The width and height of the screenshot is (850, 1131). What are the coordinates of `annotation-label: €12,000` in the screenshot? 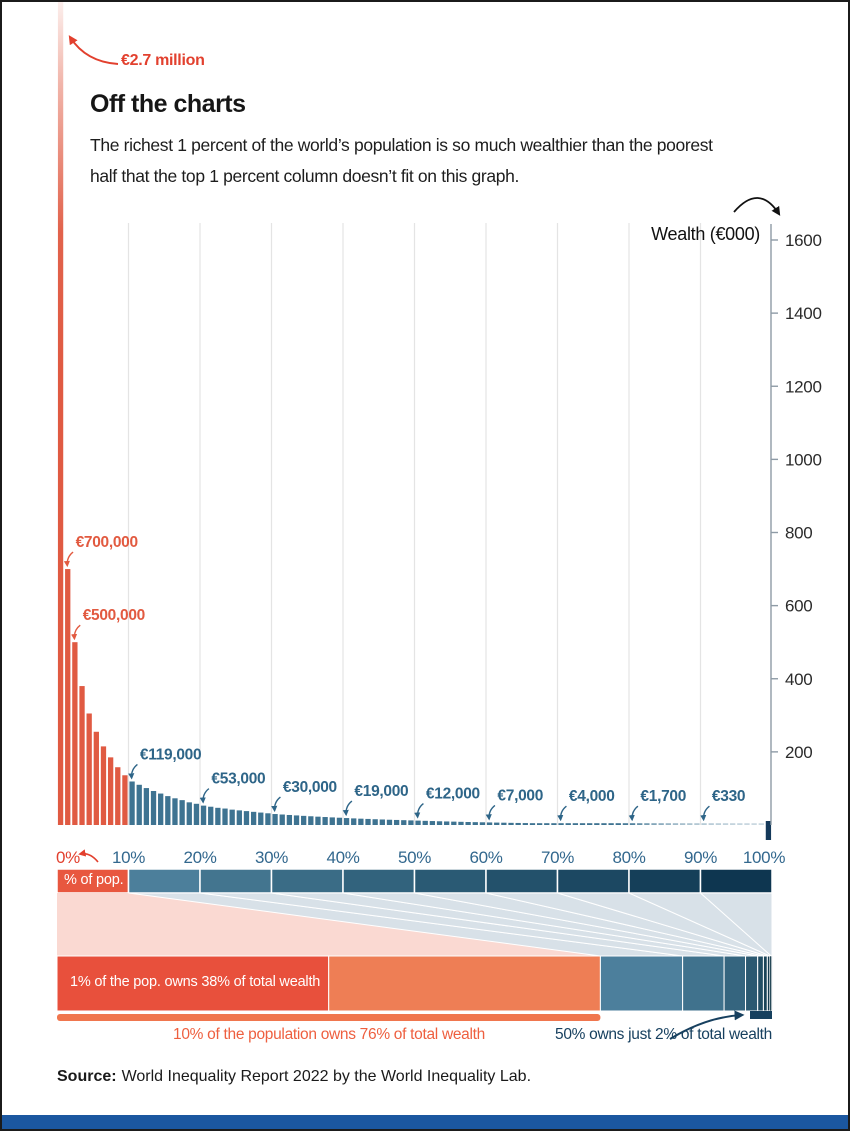 It's located at (453, 794).